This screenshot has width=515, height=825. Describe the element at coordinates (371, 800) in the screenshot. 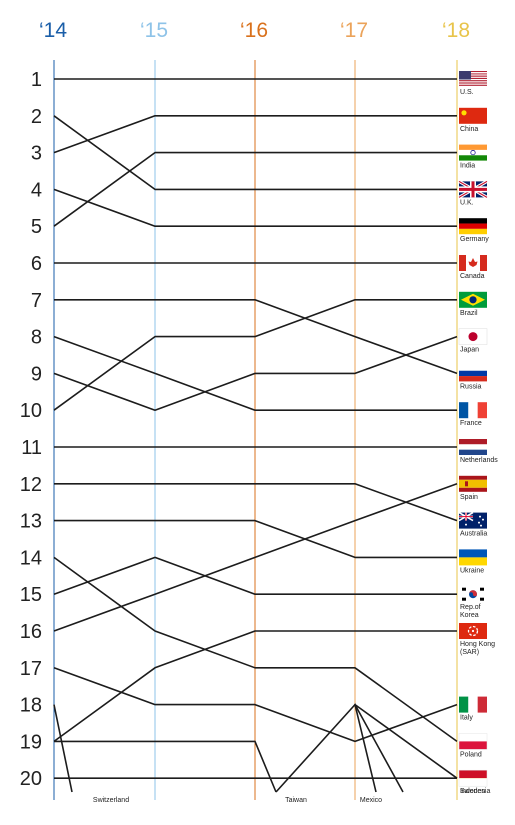

I see `exit-country-label: Mexico` at that location.